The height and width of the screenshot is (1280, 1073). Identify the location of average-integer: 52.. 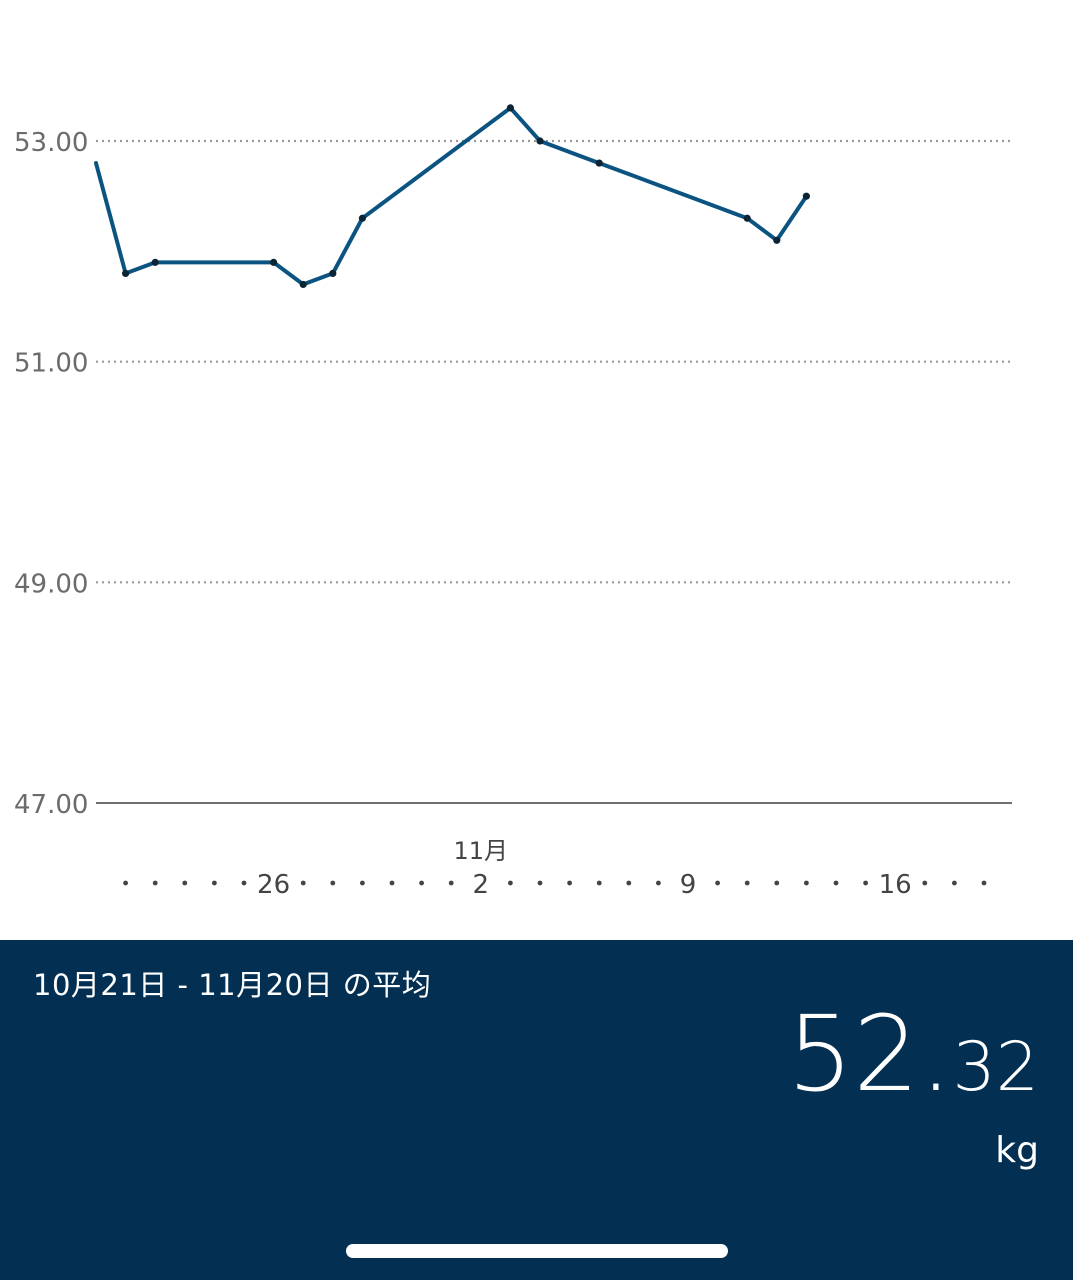
(870, 1054).